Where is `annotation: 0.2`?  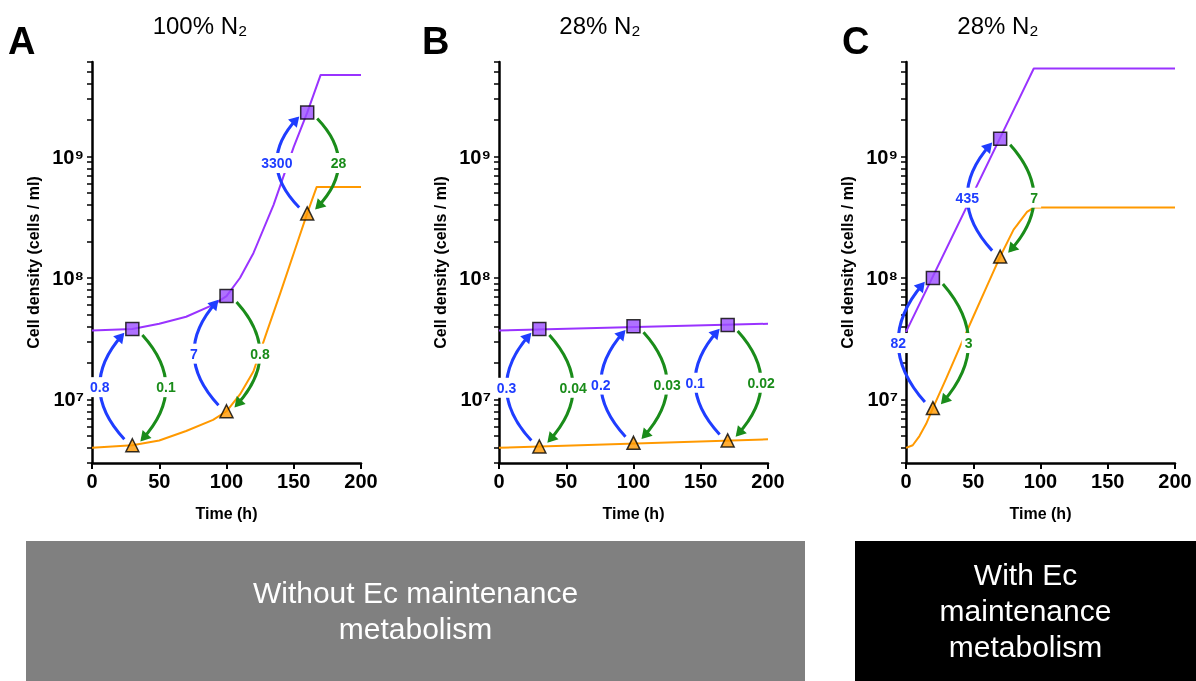
annotation: 0.2 is located at coordinates (601, 384).